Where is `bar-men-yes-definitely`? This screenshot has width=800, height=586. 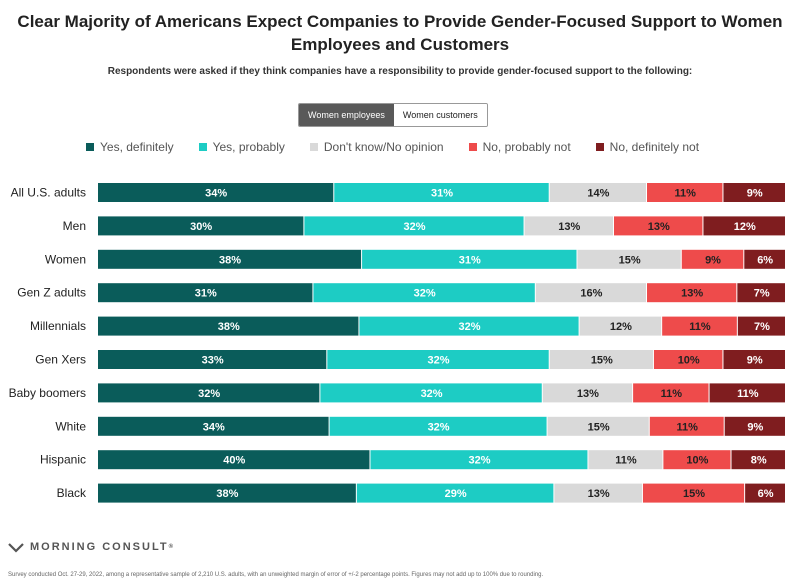
bar-men-yes-definitely is located at coordinates (201, 226).